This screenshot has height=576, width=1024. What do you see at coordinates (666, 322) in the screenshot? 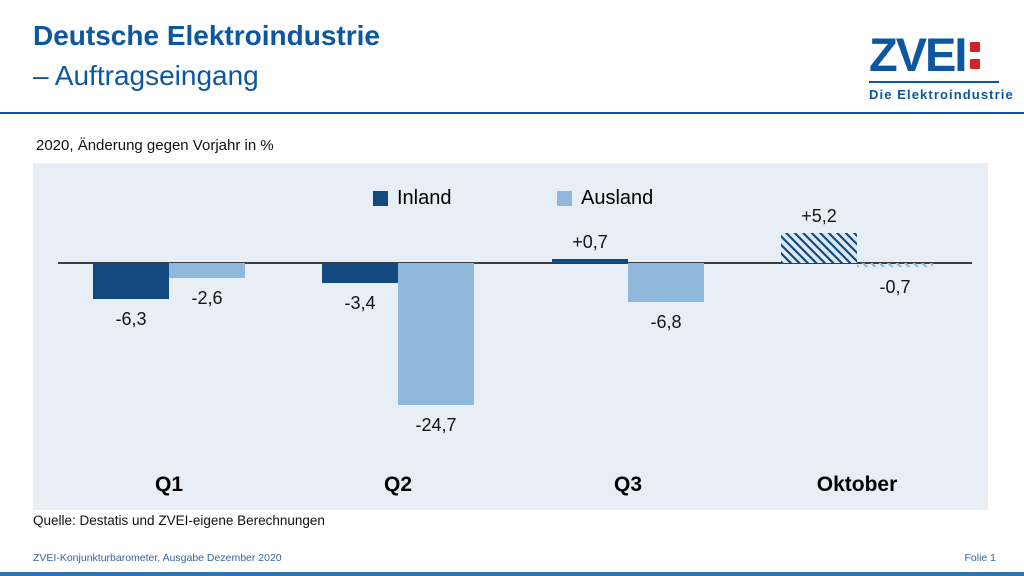
I see `bar-value-label-q3-ausland: -6,8` at bounding box center [666, 322].